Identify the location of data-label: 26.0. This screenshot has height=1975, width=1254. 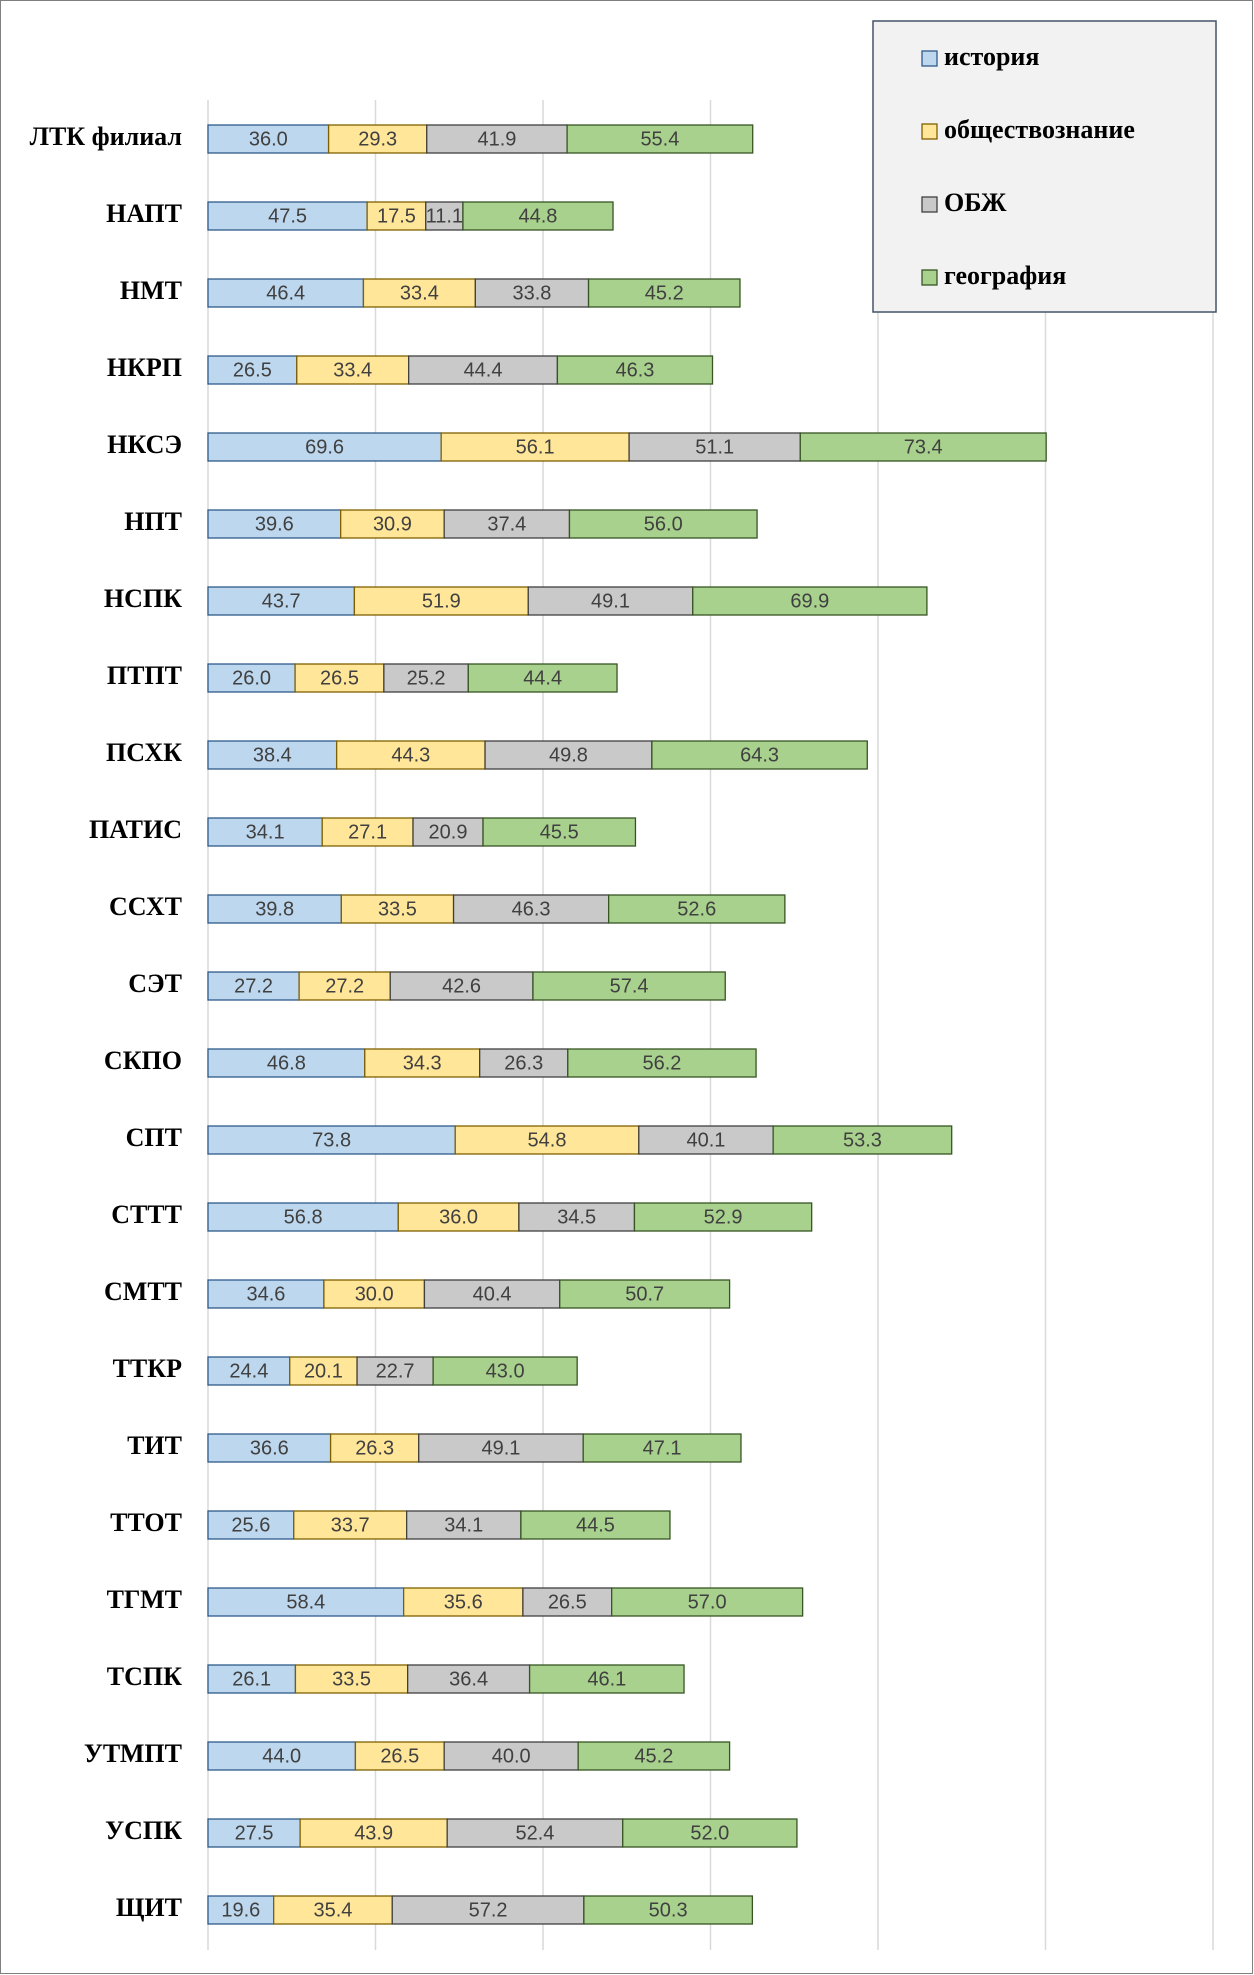
(251, 678).